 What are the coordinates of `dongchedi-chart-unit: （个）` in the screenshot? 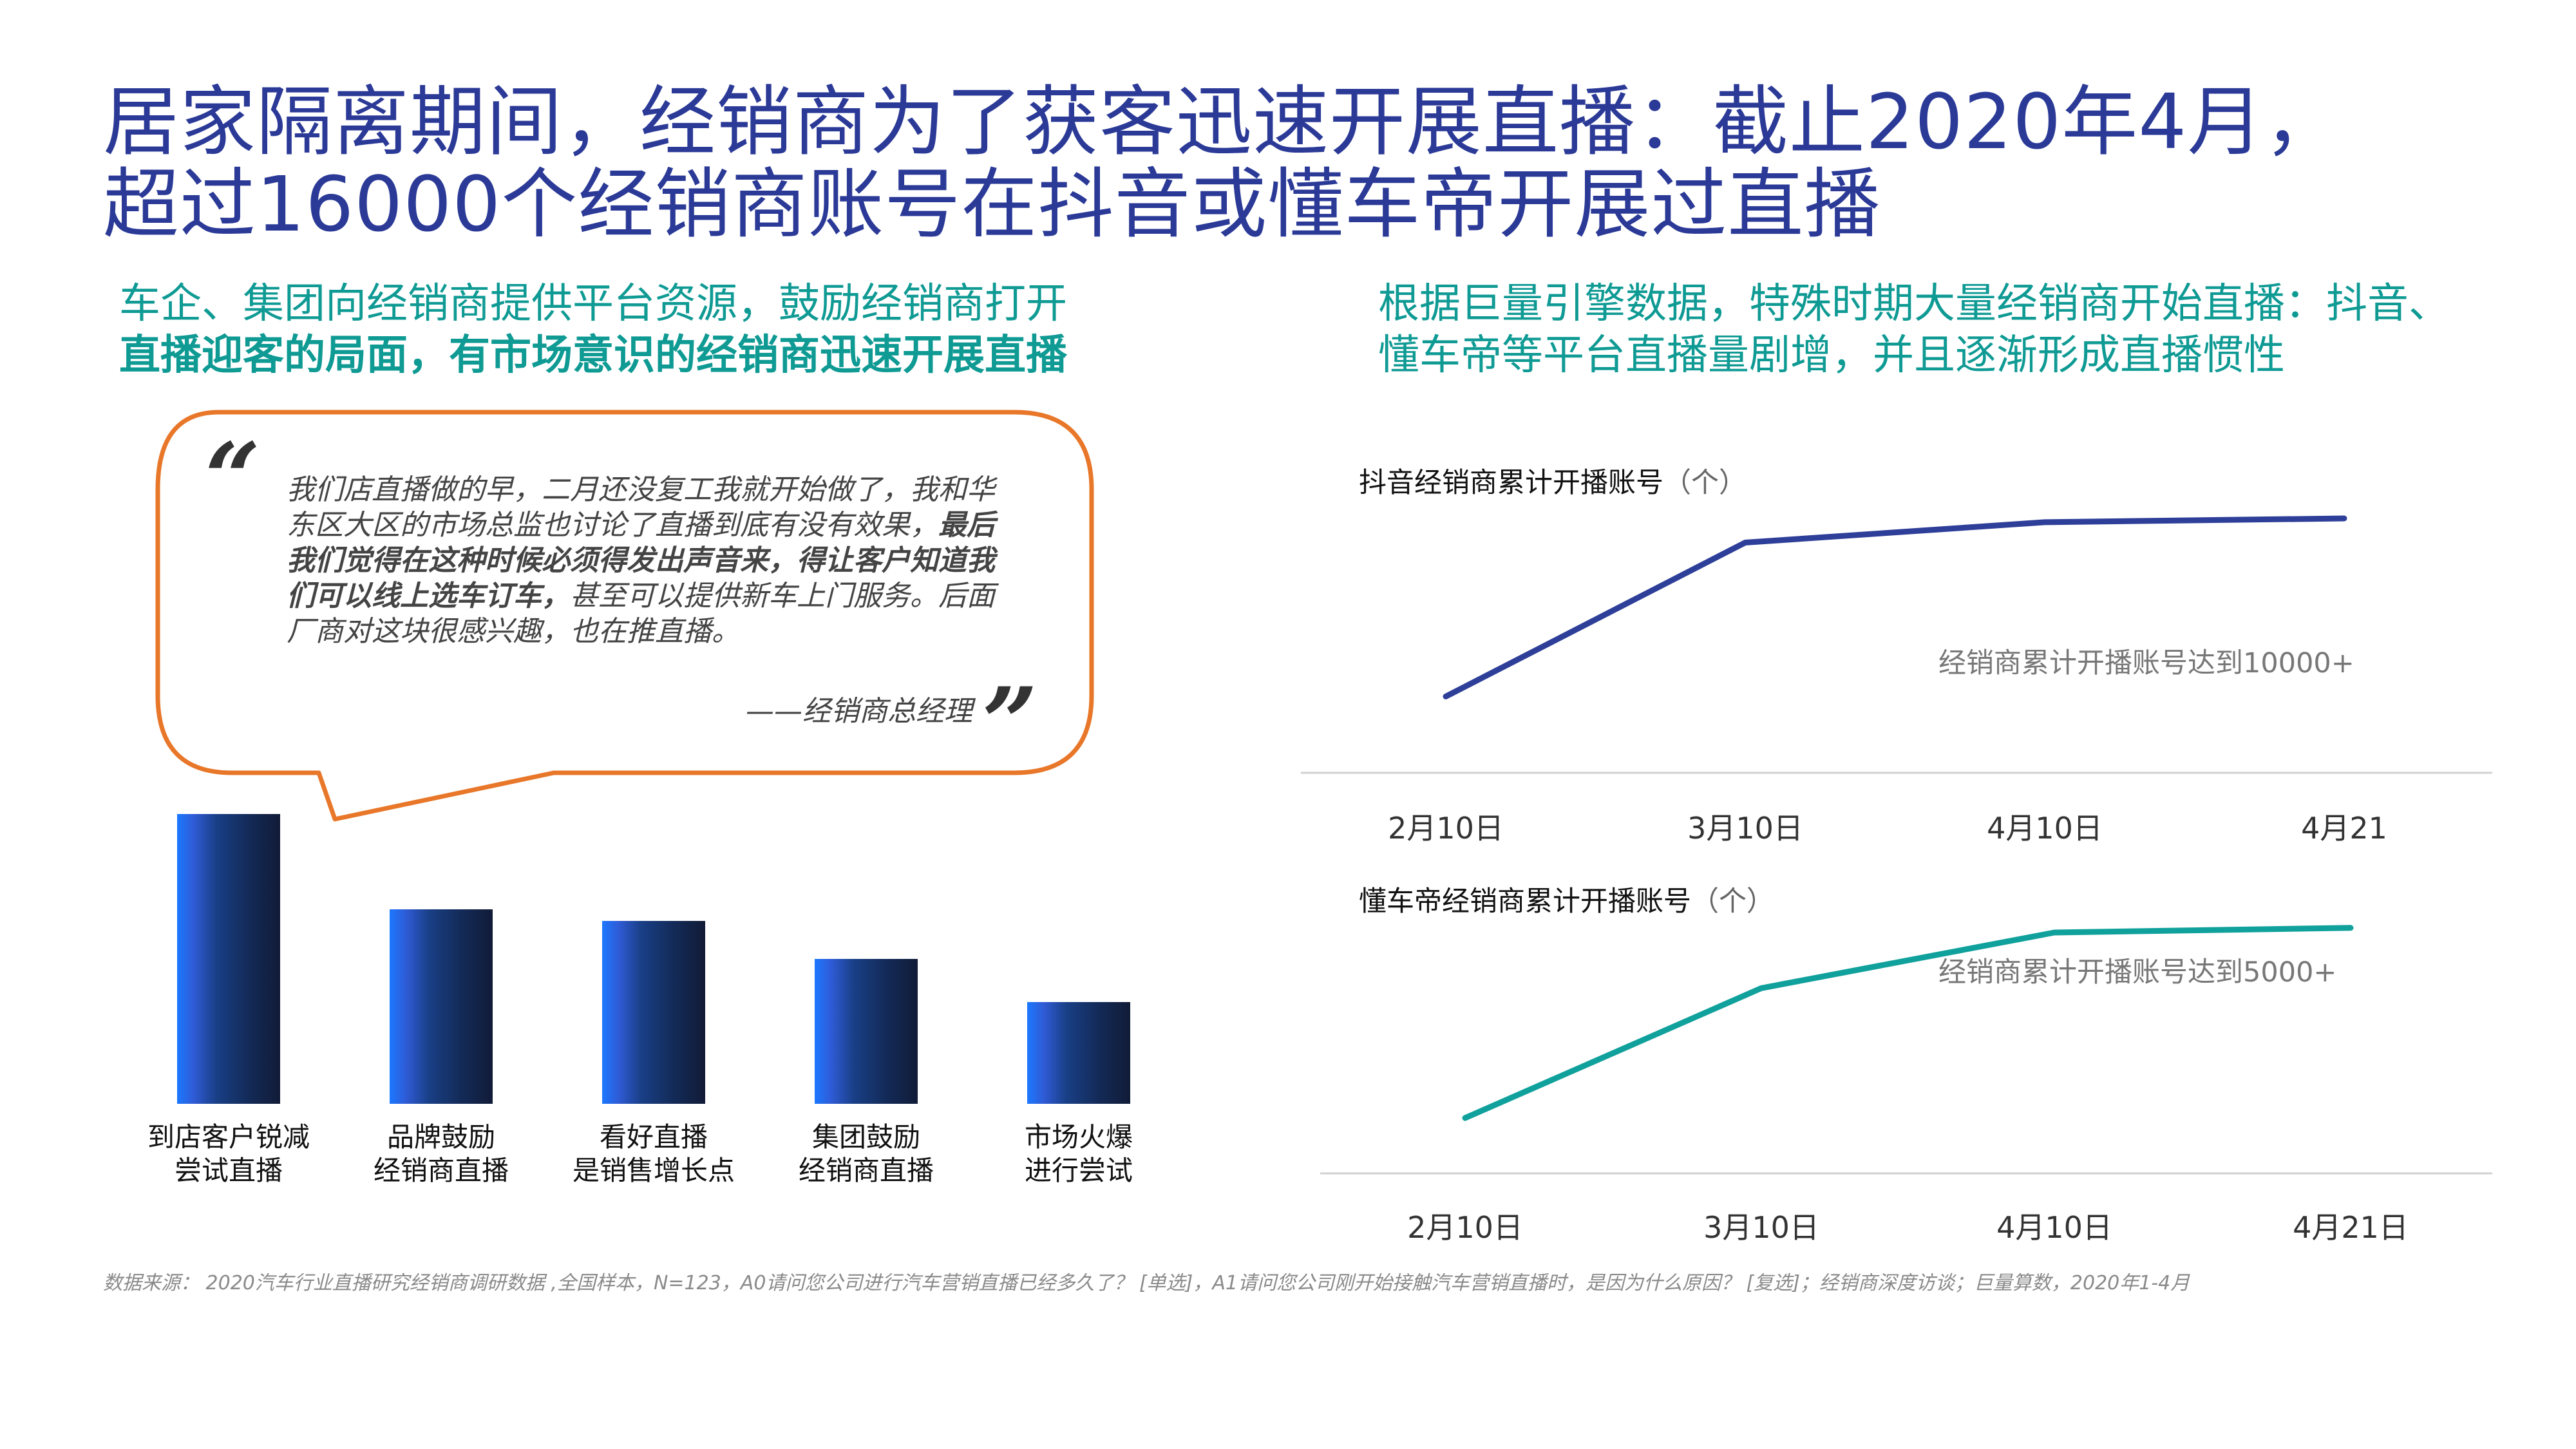 It's located at (1733, 902).